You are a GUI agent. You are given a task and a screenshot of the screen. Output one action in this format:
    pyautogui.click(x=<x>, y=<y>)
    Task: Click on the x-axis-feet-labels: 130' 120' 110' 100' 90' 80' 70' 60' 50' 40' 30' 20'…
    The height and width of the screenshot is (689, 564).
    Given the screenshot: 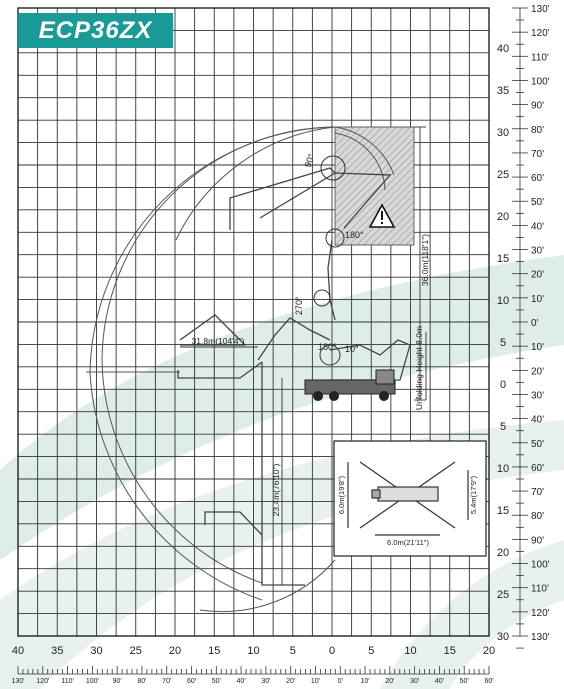 What is the action you would take?
    pyautogui.click(x=252, y=681)
    